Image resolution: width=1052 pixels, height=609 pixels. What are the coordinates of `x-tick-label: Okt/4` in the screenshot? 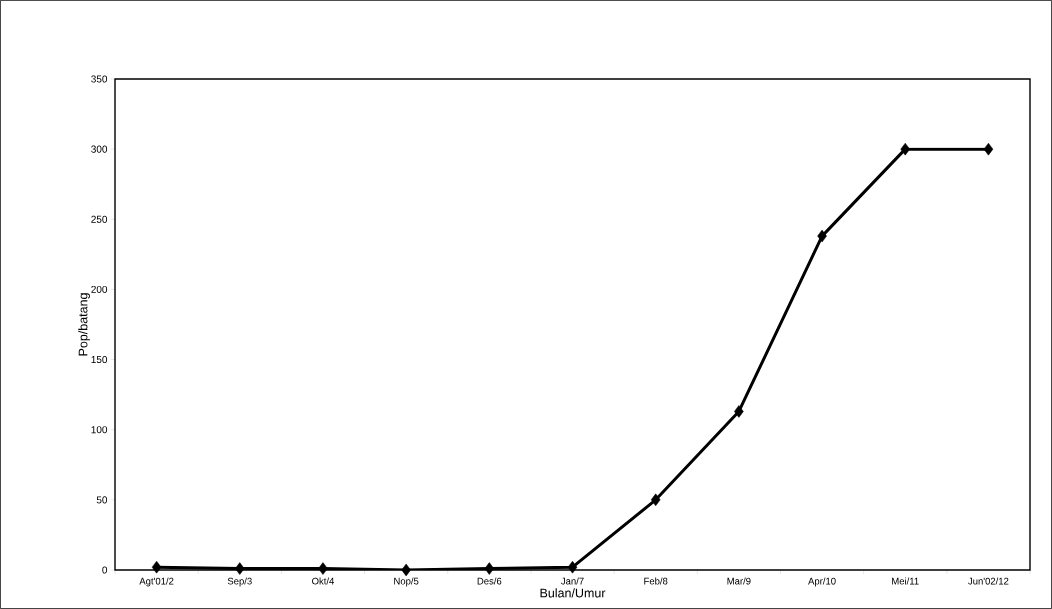 It's located at (323, 581).